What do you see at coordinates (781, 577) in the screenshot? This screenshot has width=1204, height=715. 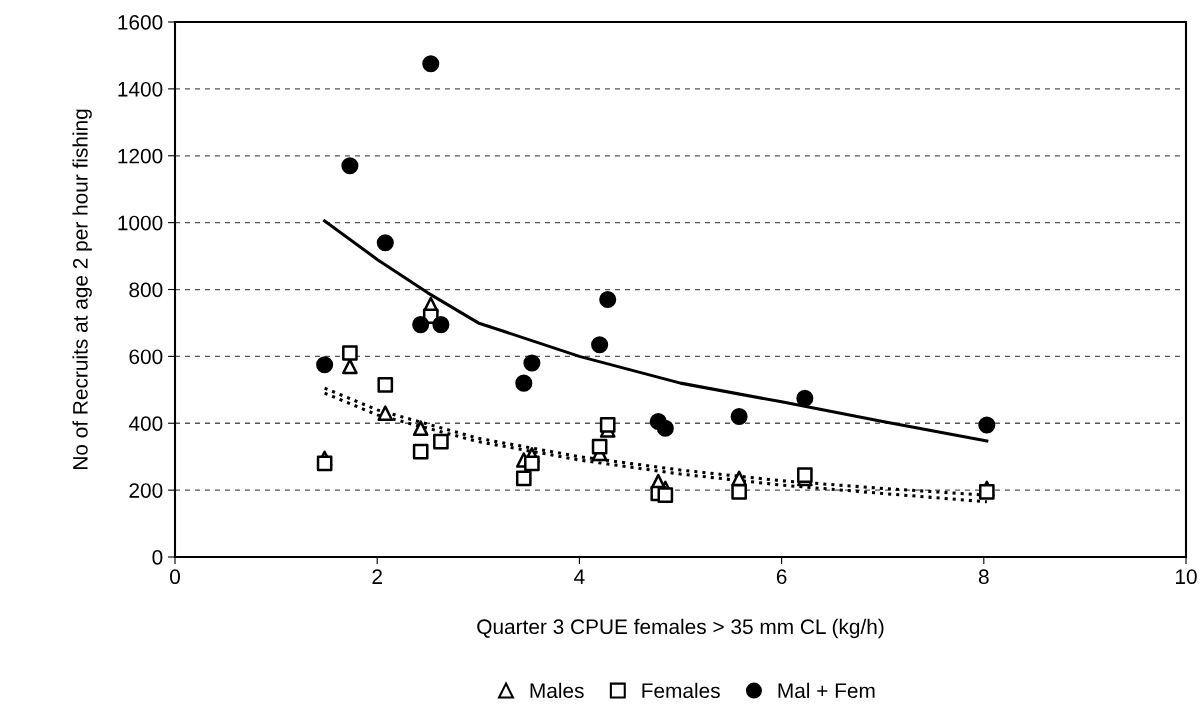 I see `x-tick-label: 6` at bounding box center [781, 577].